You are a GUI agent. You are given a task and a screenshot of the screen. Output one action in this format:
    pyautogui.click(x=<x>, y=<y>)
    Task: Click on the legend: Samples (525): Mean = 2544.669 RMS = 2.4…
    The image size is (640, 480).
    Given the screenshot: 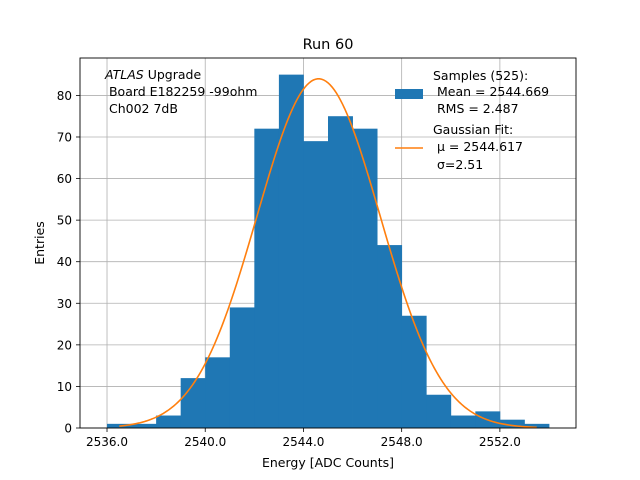 What is the action you would take?
    pyautogui.click(x=472, y=120)
    